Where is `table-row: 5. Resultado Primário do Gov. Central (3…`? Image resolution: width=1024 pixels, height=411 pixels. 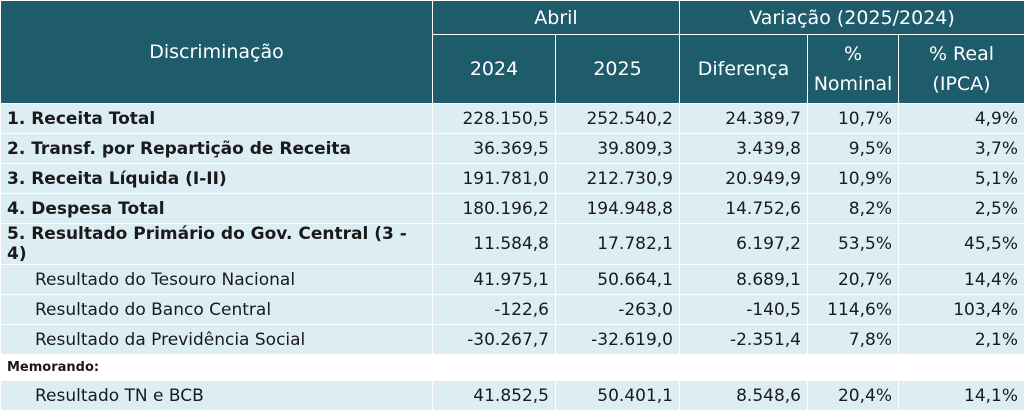 table-row: 5. Resultado Primário do Gov. Central (3… is located at coordinates (512, 244).